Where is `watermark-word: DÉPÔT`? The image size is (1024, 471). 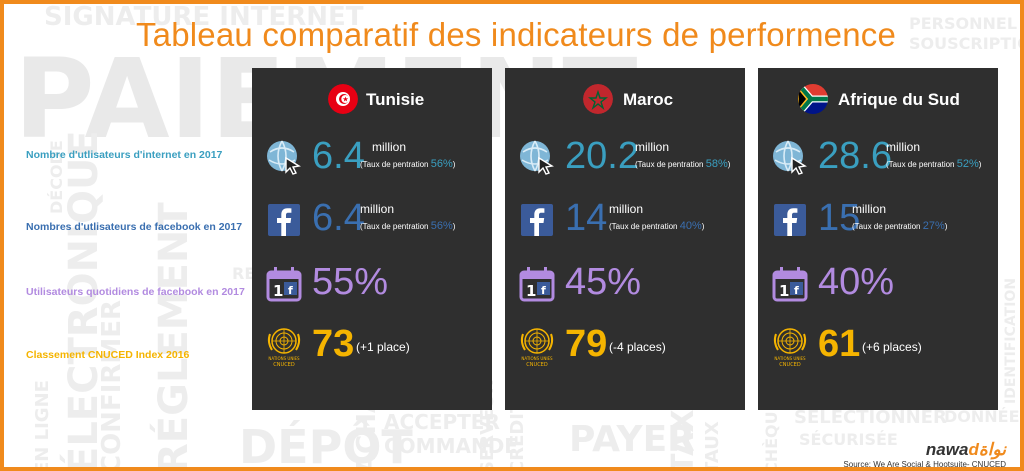
watermark-word: DÉPÔT is located at coordinates (326, 443).